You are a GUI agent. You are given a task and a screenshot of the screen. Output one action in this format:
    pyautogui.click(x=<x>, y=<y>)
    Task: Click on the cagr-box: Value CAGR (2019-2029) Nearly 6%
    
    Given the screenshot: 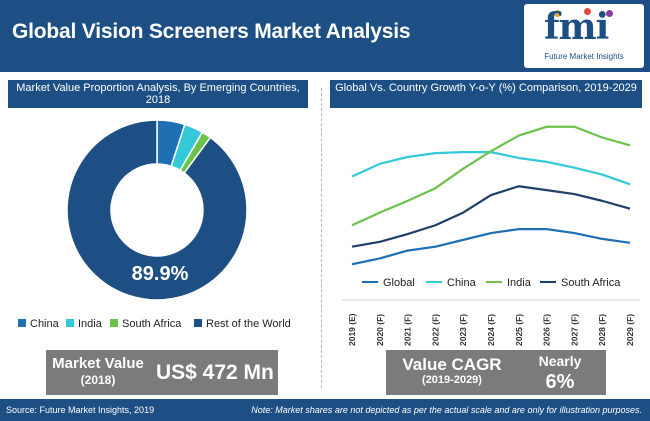 What is the action you would take?
    pyautogui.click(x=496, y=372)
    